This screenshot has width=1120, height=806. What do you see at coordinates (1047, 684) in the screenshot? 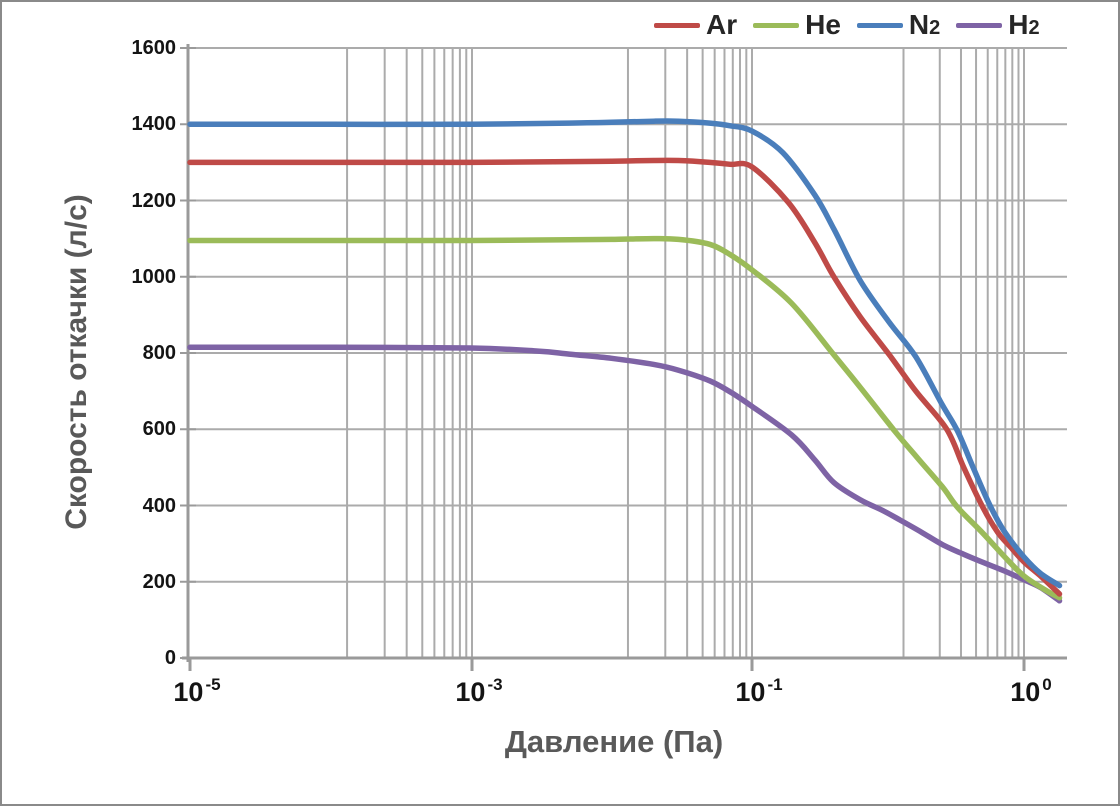
I see `x-tick-exponent: 0` at bounding box center [1047, 684].